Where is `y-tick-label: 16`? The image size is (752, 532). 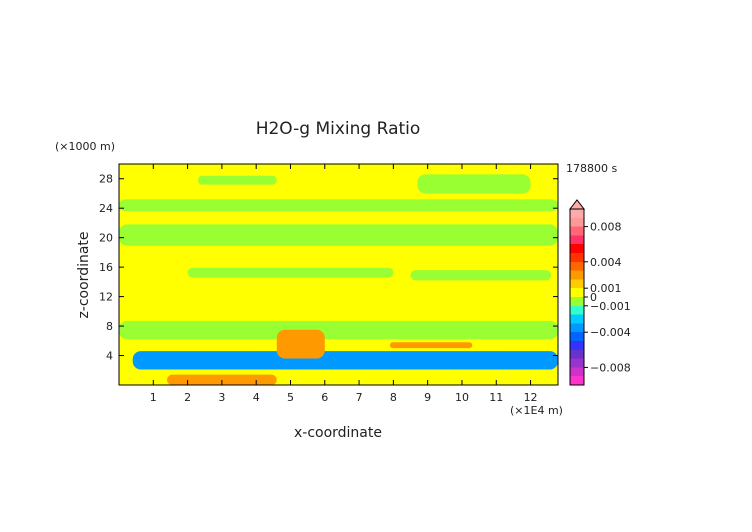
y-tick-label: 16 is located at coordinates (106, 267).